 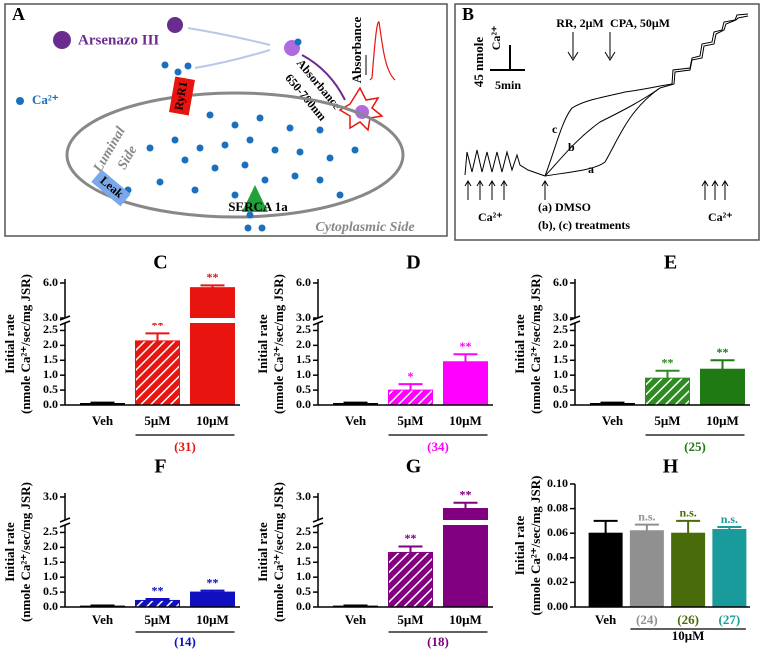 I want to click on cpa-label: CPA, 50μM, so click(x=640, y=23).